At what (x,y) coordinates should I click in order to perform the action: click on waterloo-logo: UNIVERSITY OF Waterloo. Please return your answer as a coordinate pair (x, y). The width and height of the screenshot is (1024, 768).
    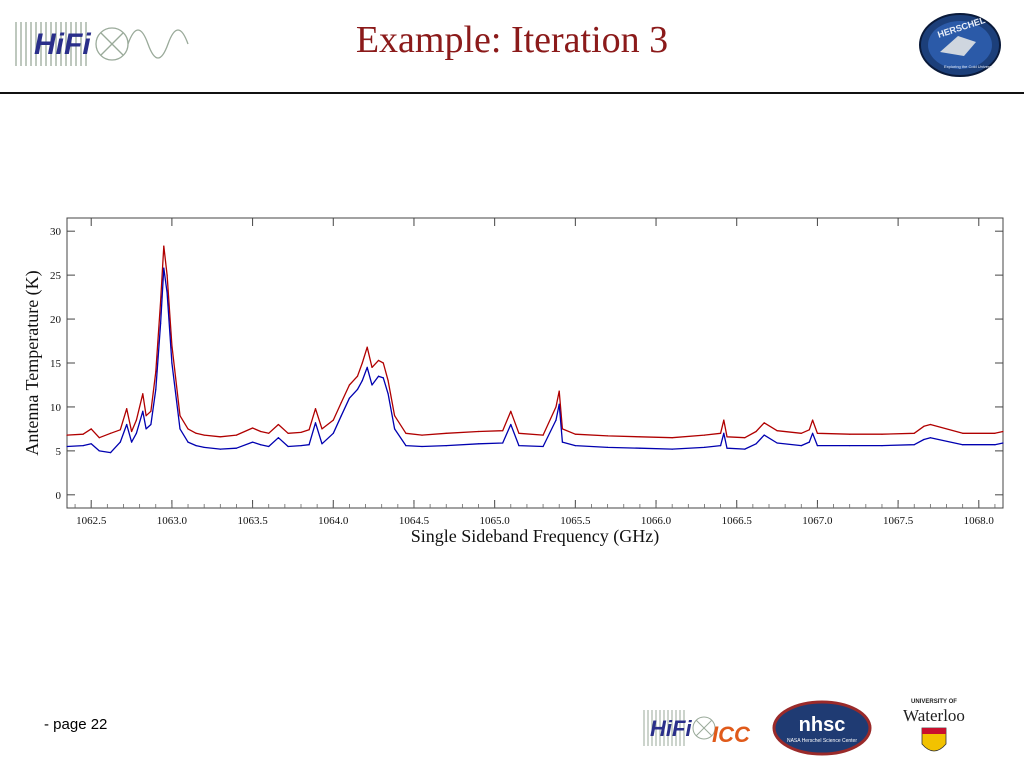
    Looking at the image, I should click on (934, 725).